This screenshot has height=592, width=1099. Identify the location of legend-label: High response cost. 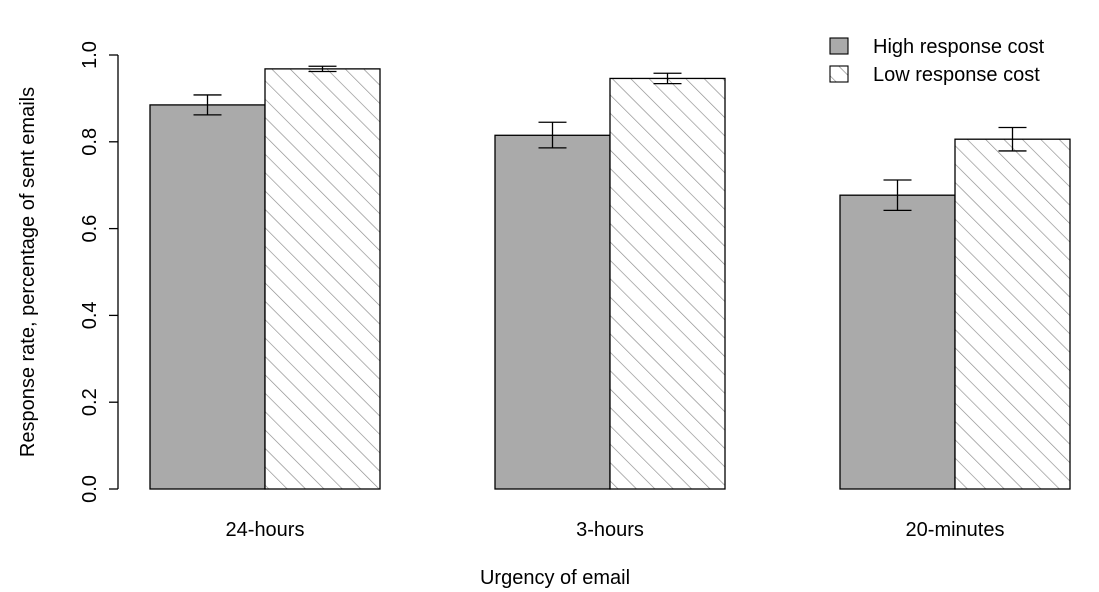
(959, 47).